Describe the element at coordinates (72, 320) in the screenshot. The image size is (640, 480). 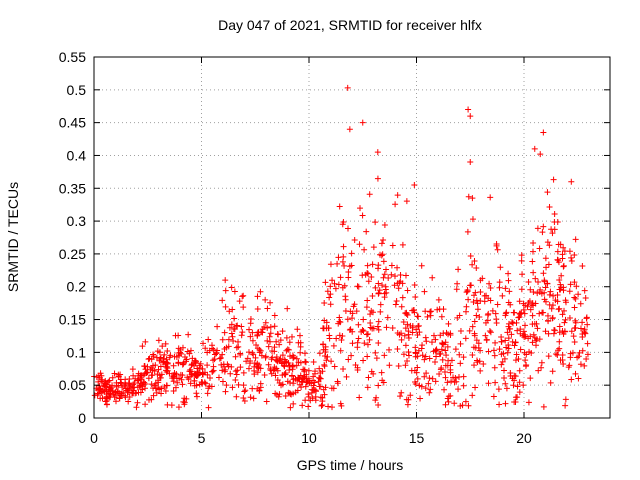
I see `y-tick-label: 0.15` at that location.